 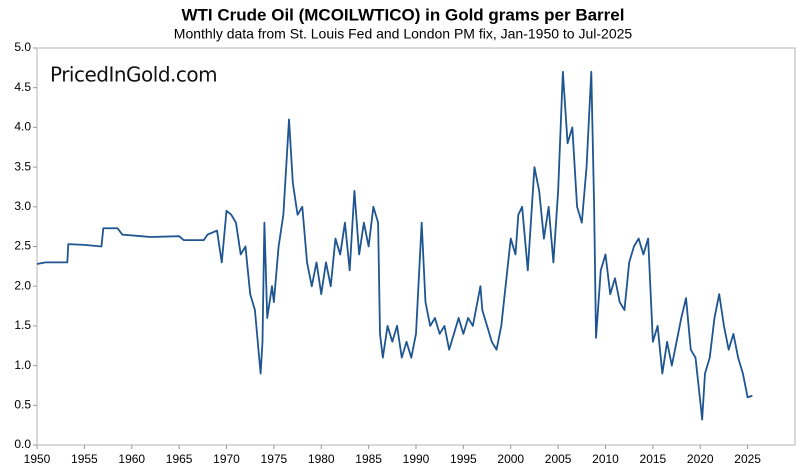 What do you see at coordinates (131, 459) in the screenshot?
I see `x-tick-label: 1960` at bounding box center [131, 459].